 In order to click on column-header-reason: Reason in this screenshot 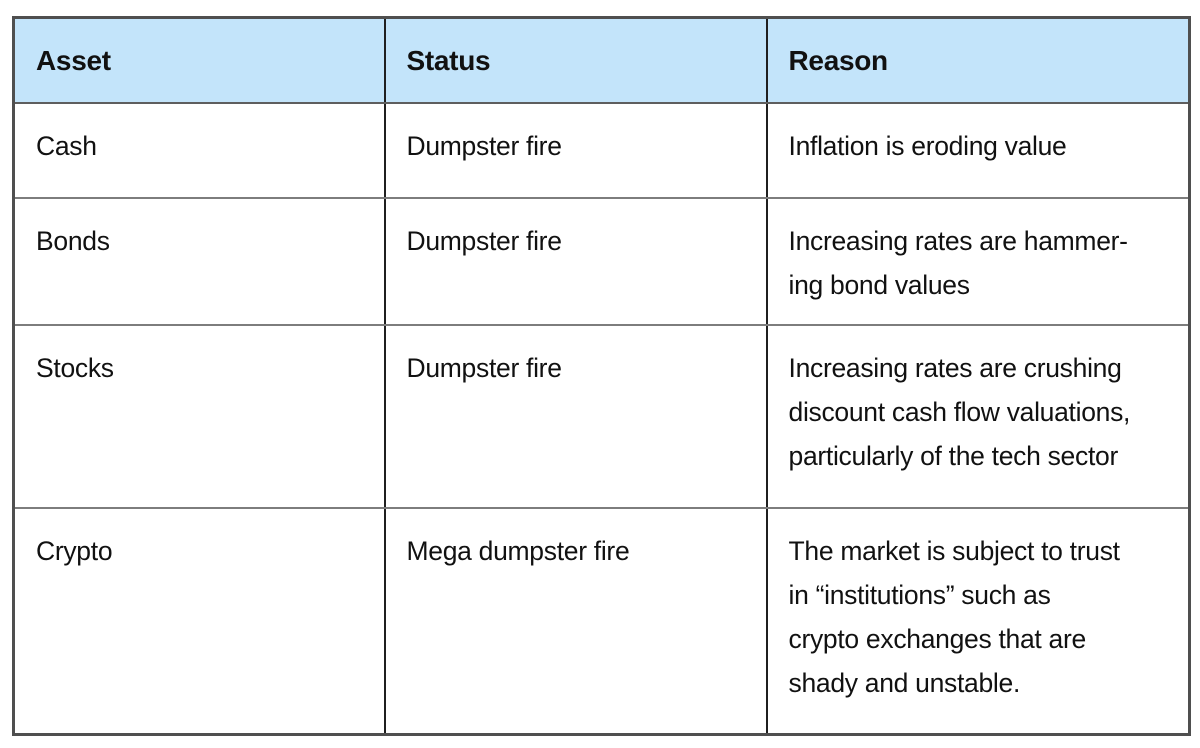, I will do `click(978, 60)`.